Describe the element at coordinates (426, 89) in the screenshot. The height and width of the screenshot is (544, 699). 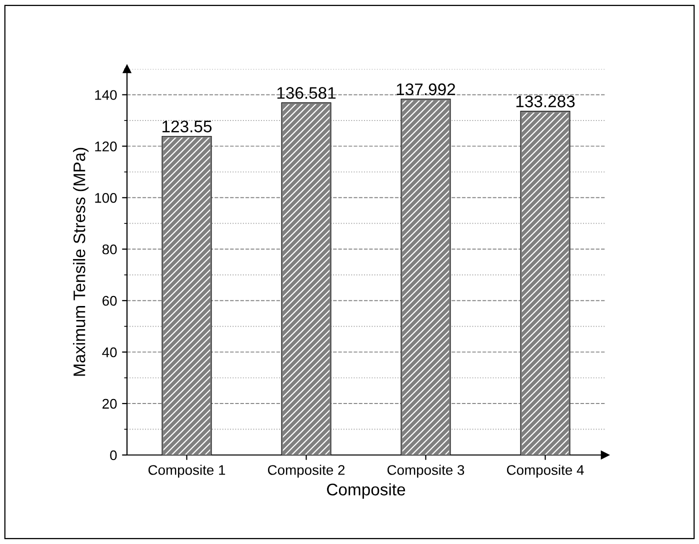
I see `data-label: 137.992` at that location.